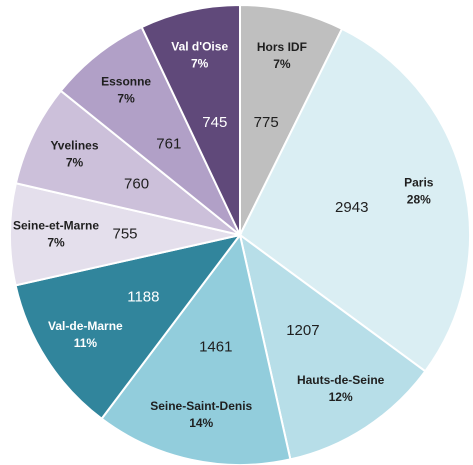  What do you see at coordinates (282, 55) in the screenshot?
I see `slice-label: Hors IDF 7%` at bounding box center [282, 55].